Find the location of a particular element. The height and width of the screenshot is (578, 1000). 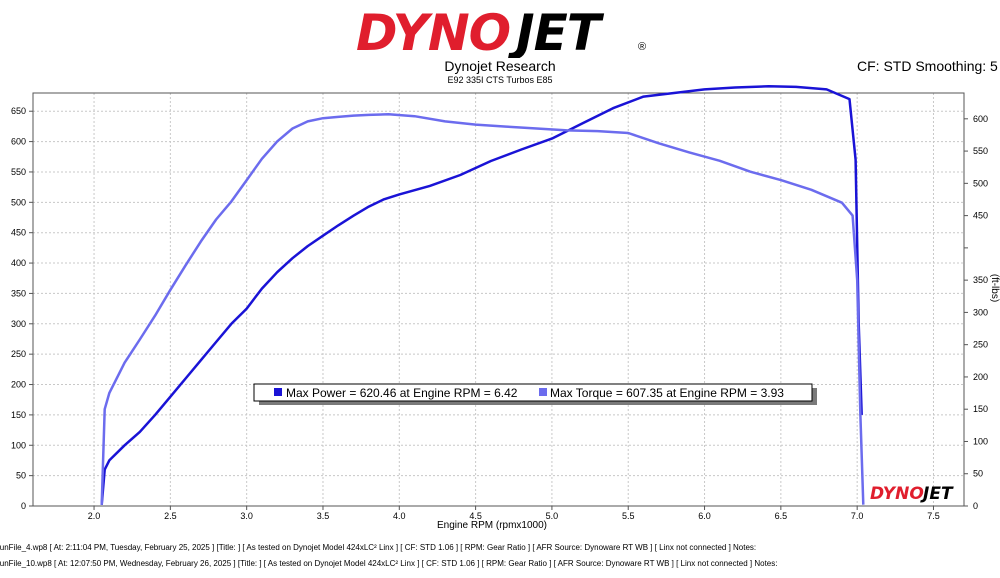

y-left-tick-label: 550 is located at coordinates (18, 172).